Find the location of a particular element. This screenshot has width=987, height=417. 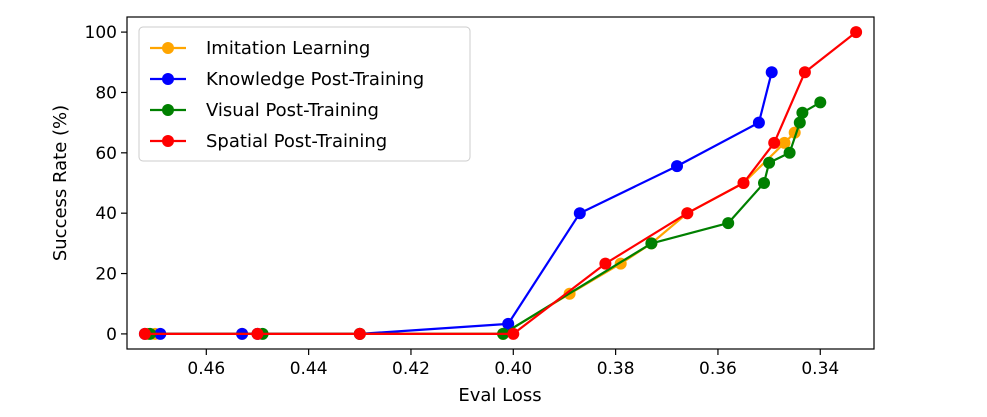

y-axis-title: Success Rate (%) is located at coordinates (60, 183).